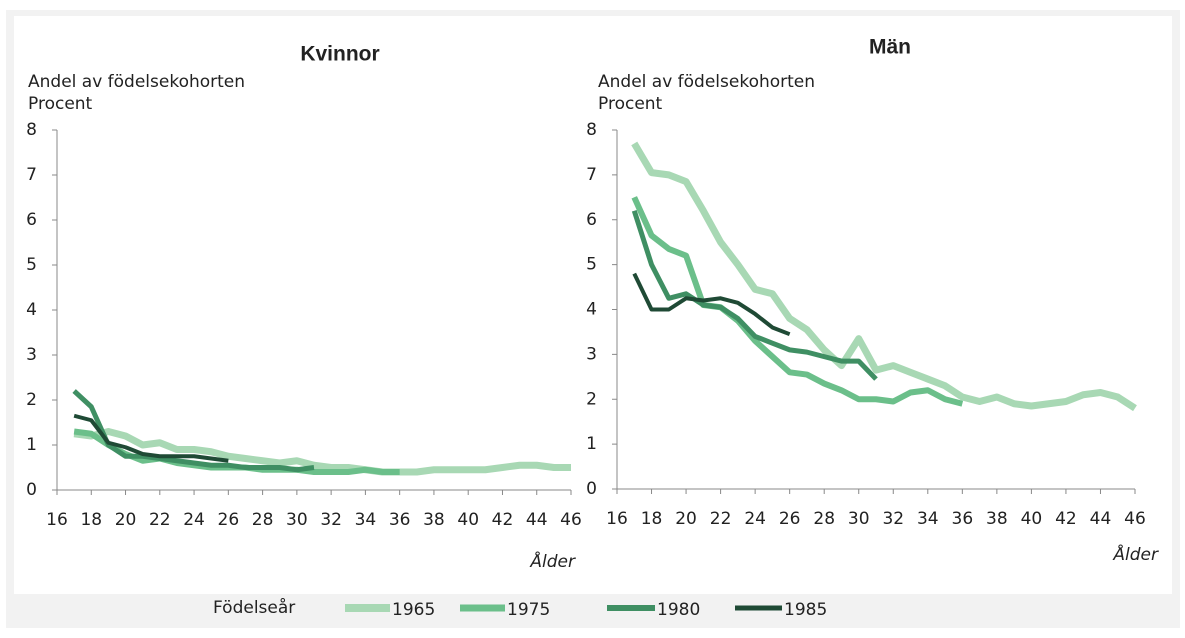 The image size is (1185, 638). I want to click on legend-label: 1980, so click(678, 610).